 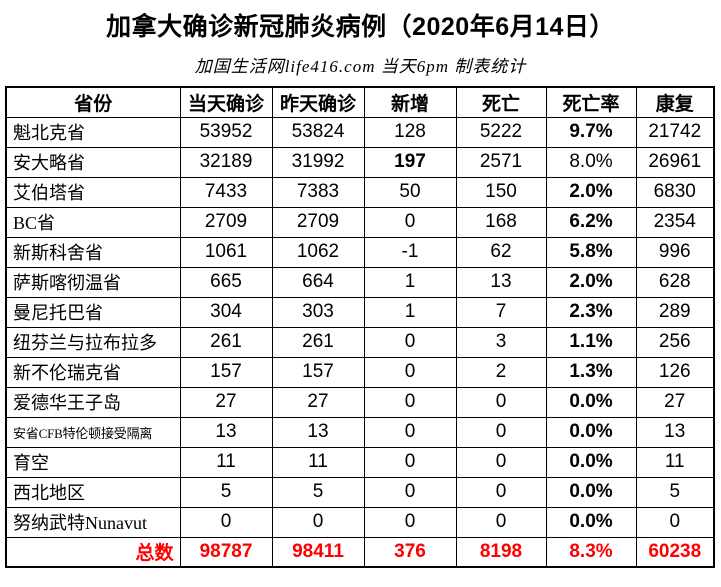 What do you see at coordinates (226, 252) in the screenshot?
I see `today-confirmed-cell: 1061` at bounding box center [226, 252].